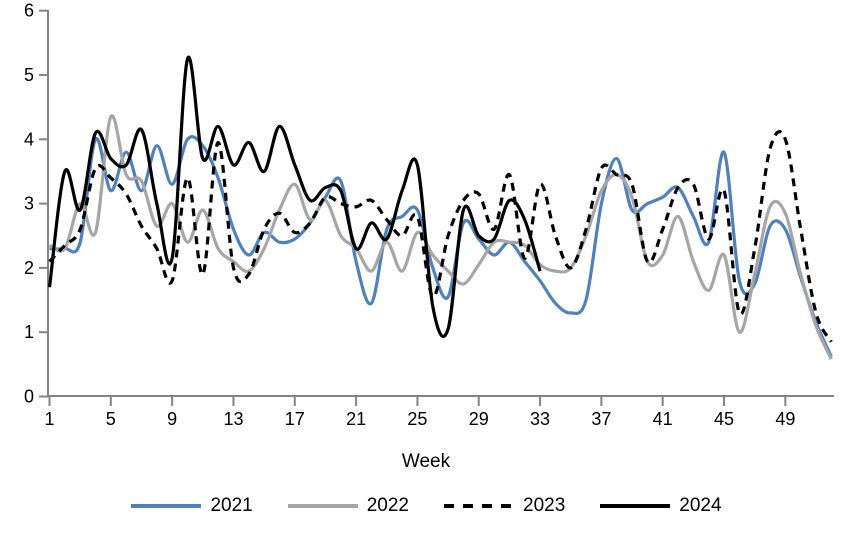 The image size is (852, 536). I want to click on x-tick-label: 33, so click(540, 419).